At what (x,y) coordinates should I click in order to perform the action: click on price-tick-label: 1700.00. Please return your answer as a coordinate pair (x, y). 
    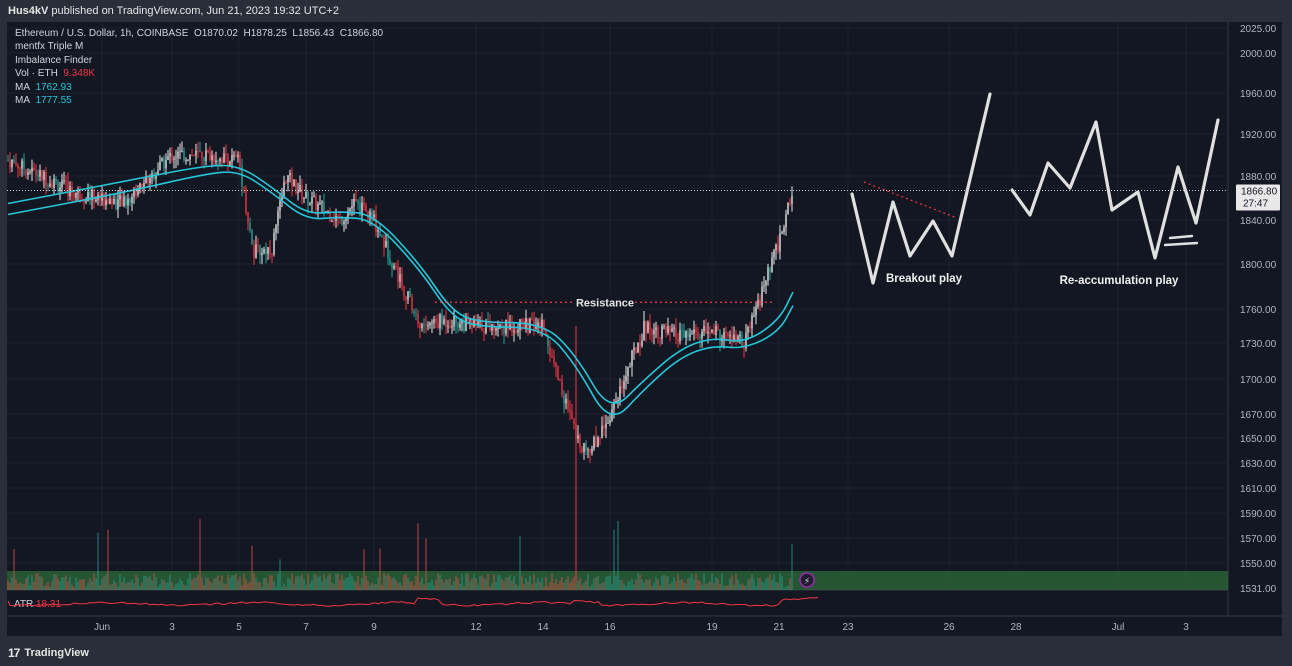
    Looking at the image, I should click on (1258, 380).